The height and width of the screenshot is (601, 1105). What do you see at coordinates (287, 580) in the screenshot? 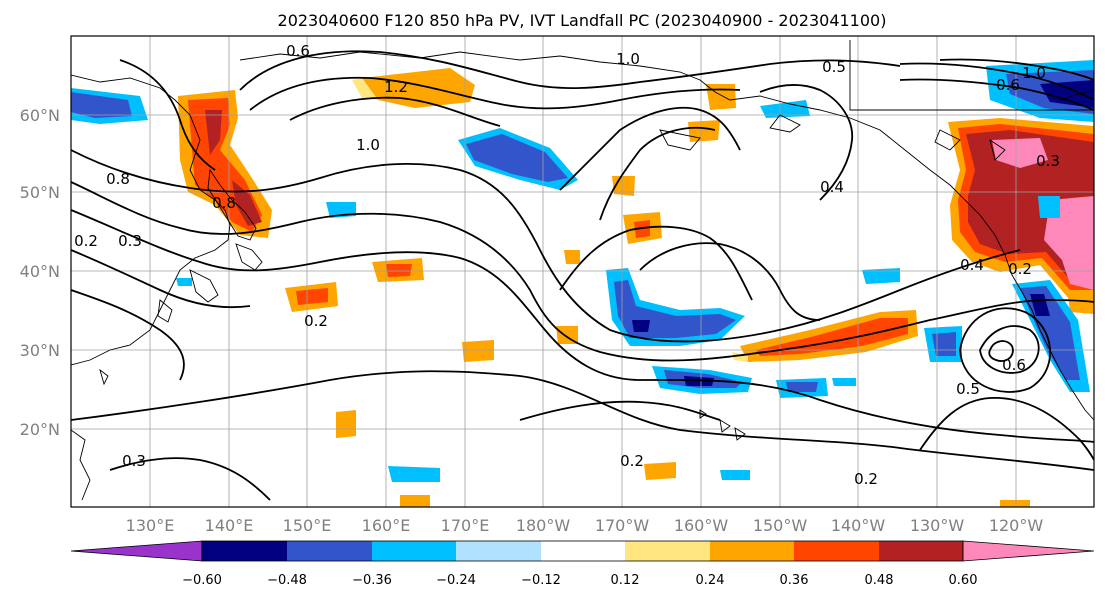
I see `colorbar-tick: −0.48` at bounding box center [287, 580].